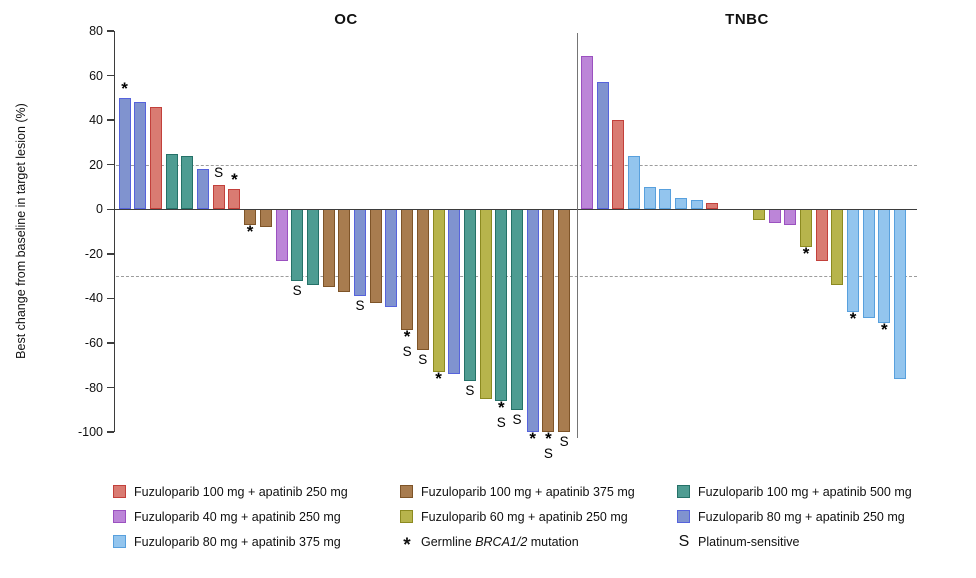 The height and width of the screenshot is (578, 976). I want to click on brca-asterisk-icon: *, so click(407, 545).